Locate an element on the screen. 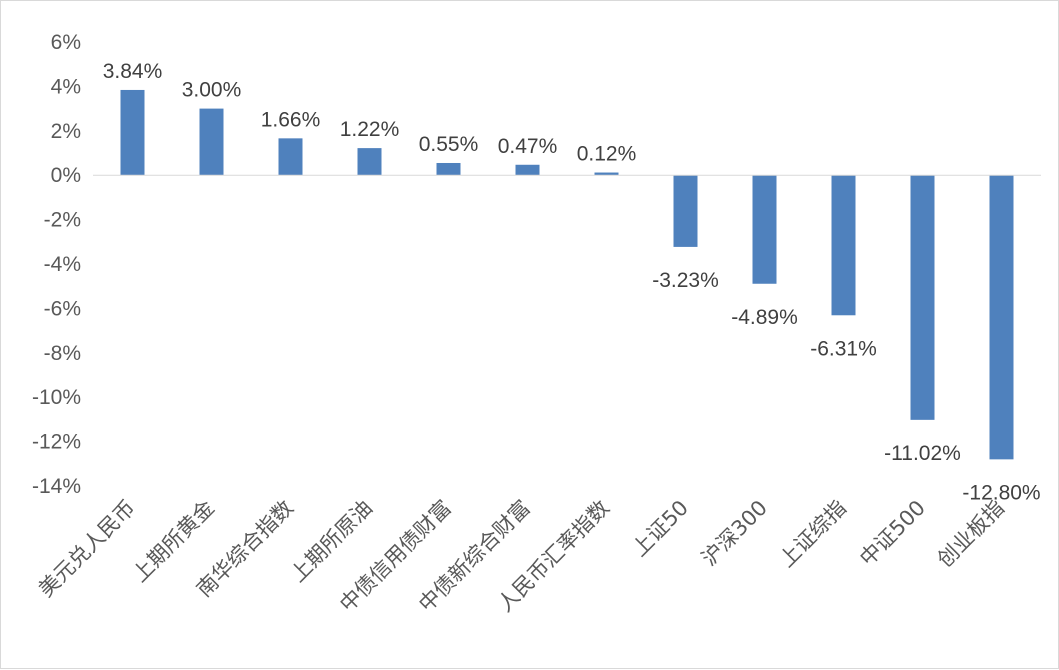 The width and height of the screenshot is (1059, 670). data-label: 1.22% is located at coordinates (370, 129).